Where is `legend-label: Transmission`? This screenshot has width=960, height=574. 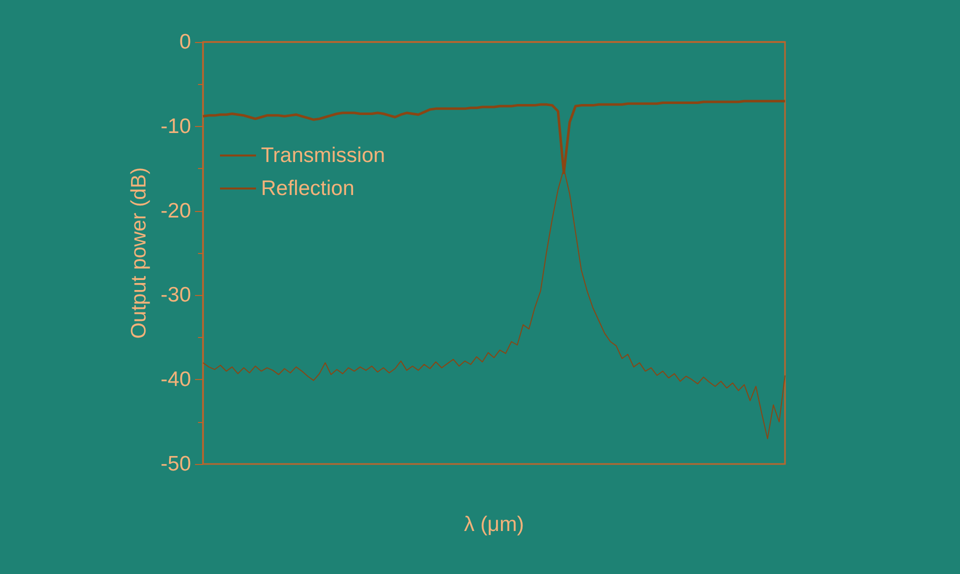 legend-label: Transmission is located at coordinates (323, 155).